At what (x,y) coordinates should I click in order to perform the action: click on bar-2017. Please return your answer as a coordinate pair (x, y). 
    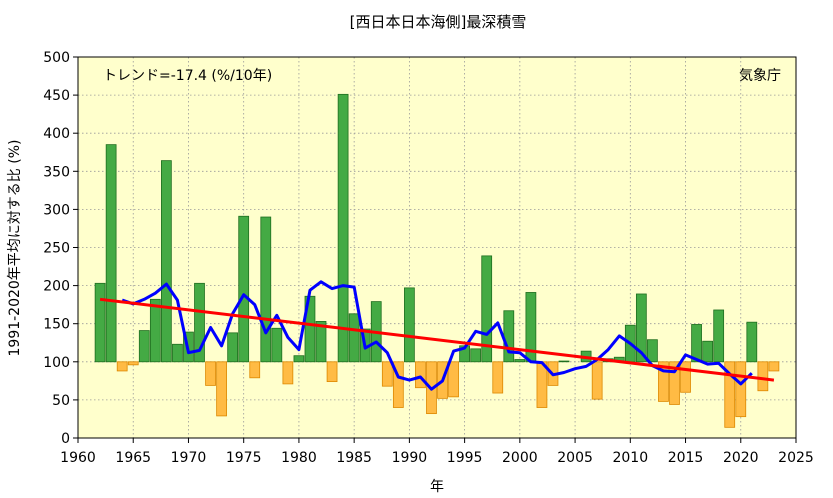
    Looking at the image, I should click on (708, 351).